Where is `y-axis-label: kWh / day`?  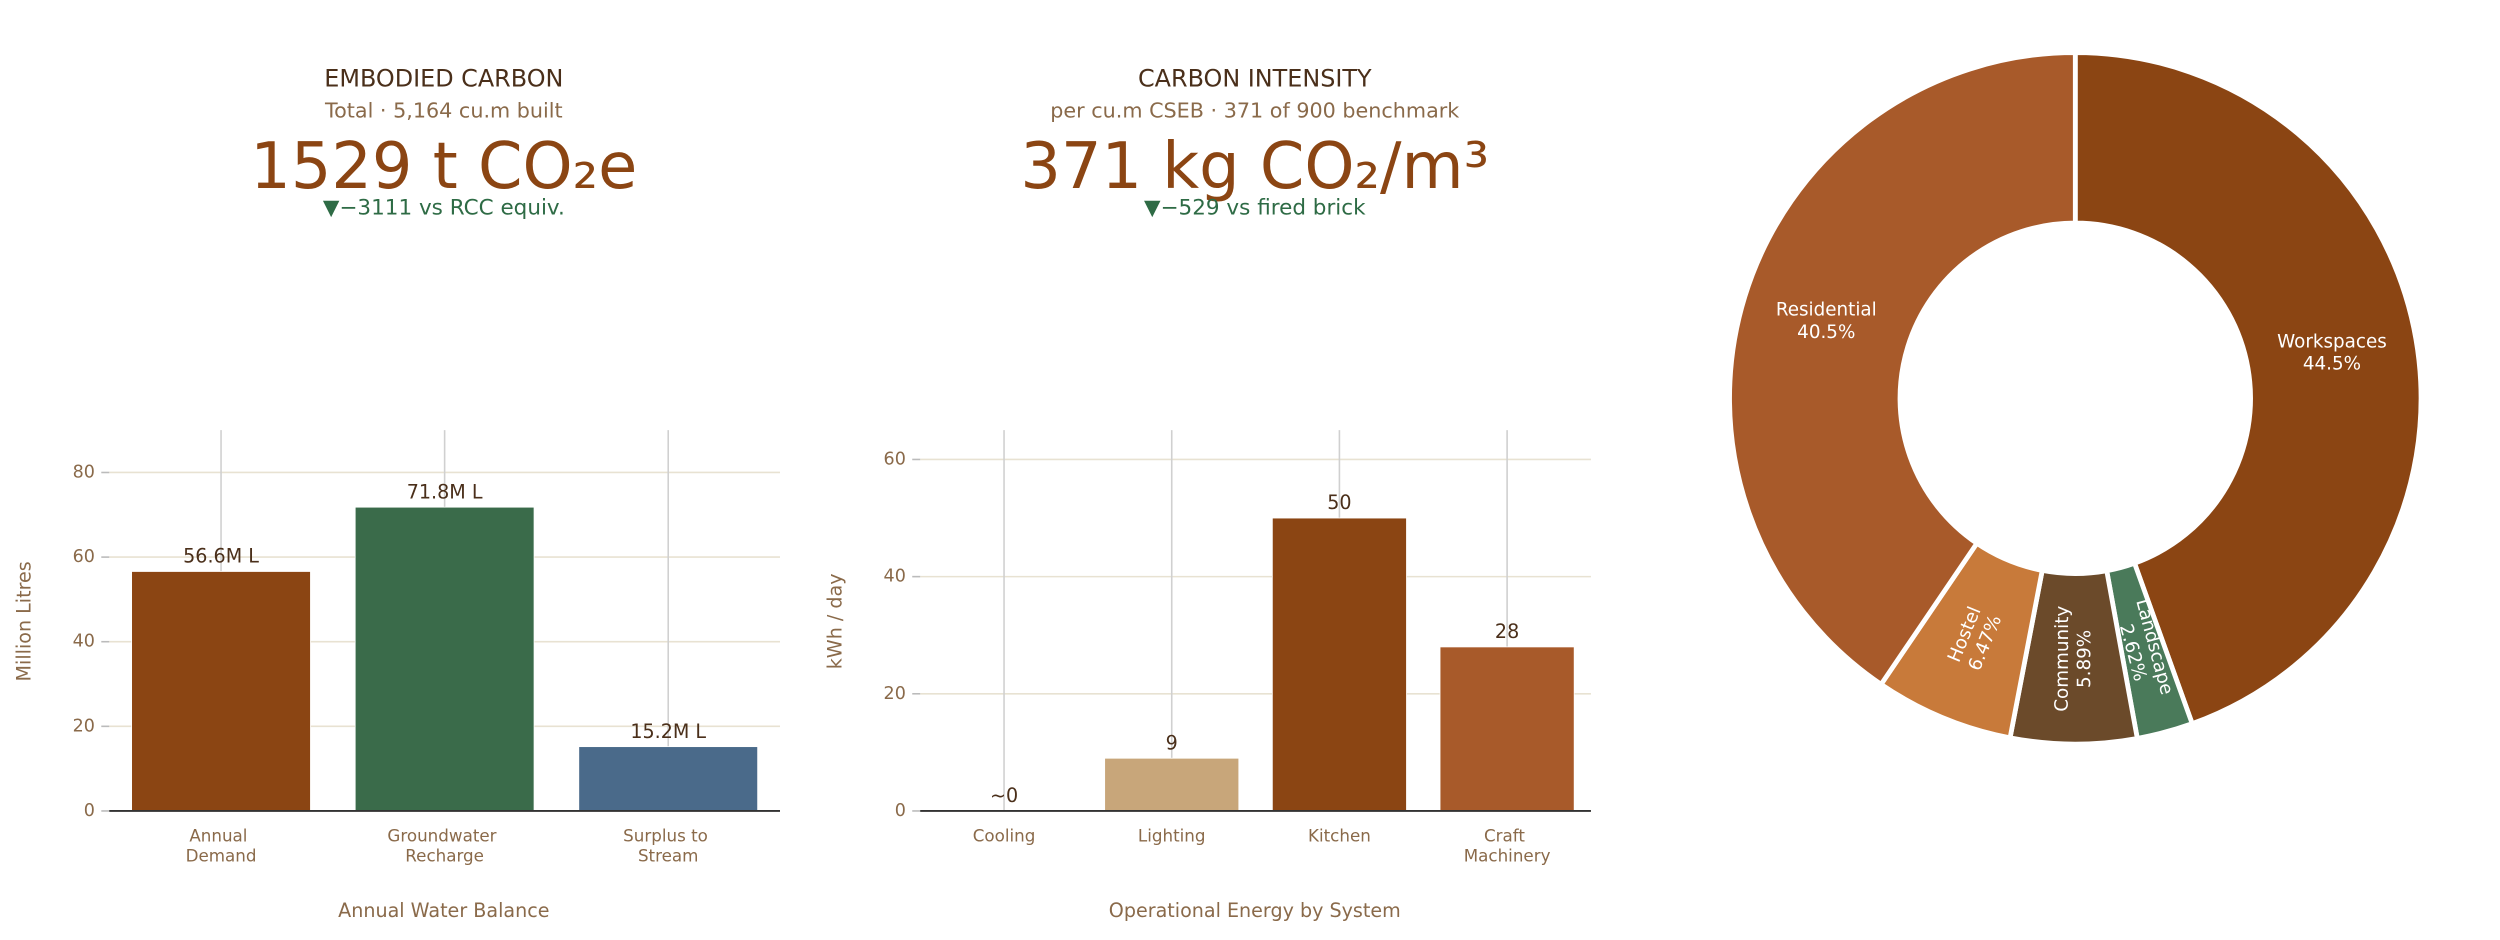 y-axis-label: kWh / day is located at coordinates (834, 621).